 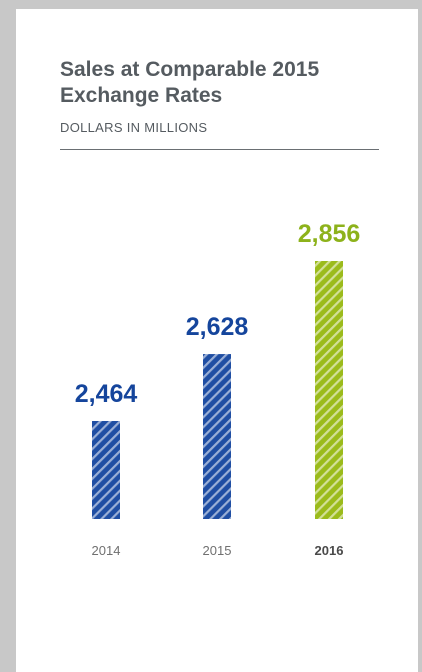 I want to click on value-label-2015: 2,628, so click(x=217, y=327).